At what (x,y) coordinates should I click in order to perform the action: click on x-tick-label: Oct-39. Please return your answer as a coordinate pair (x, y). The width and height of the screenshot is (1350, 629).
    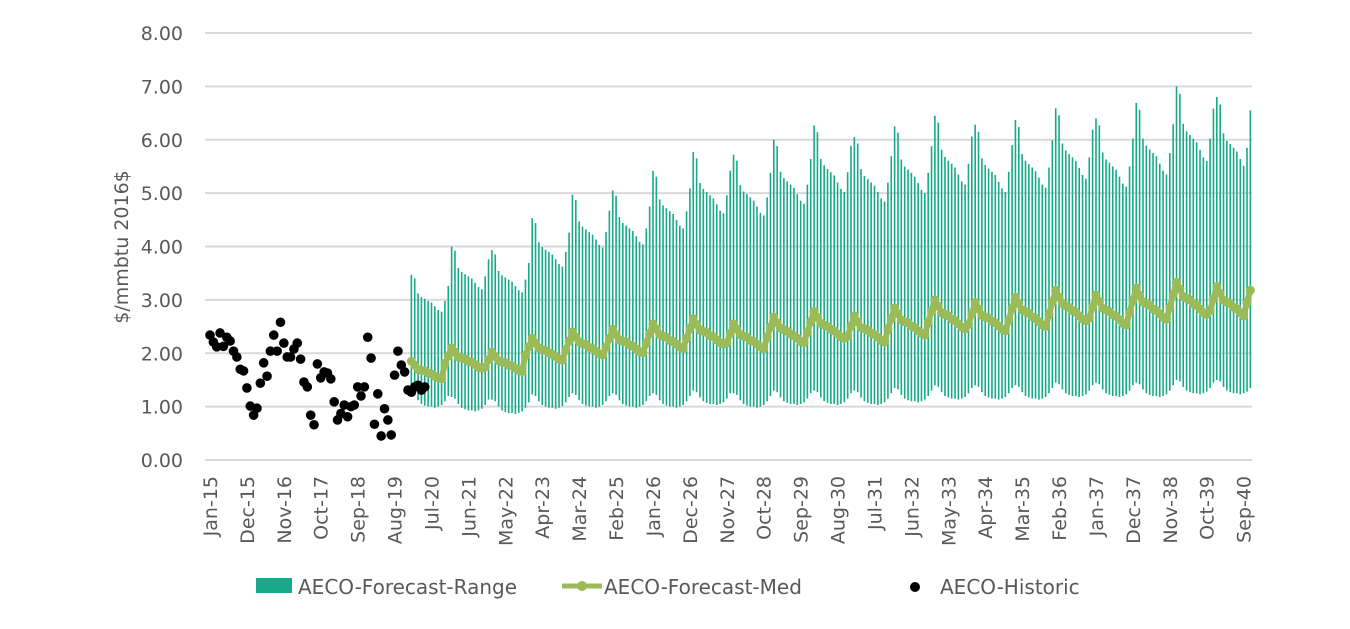
    Looking at the image, I should click on (1208, 508).